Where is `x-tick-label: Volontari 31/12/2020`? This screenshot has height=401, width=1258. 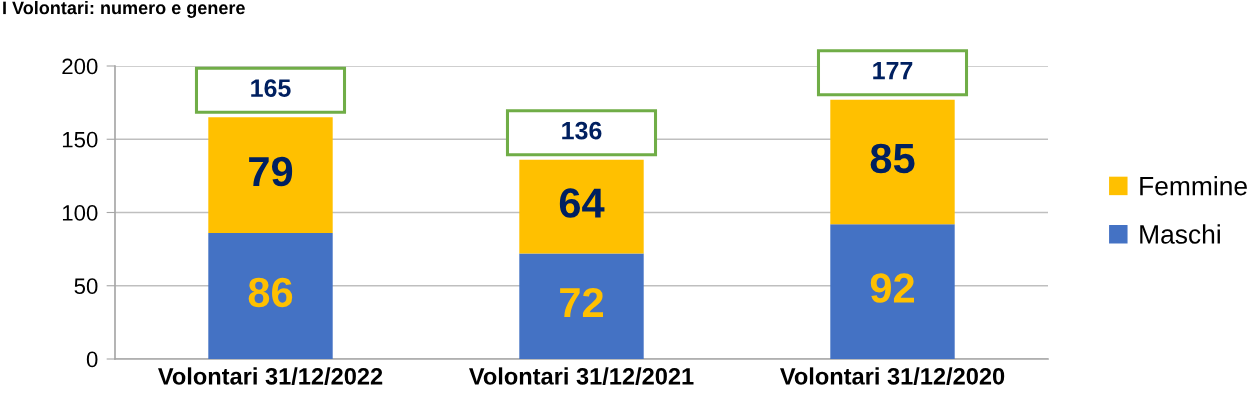 x-tick-label: Volontari 31/12/2020 is located at coordinates (892, 376).